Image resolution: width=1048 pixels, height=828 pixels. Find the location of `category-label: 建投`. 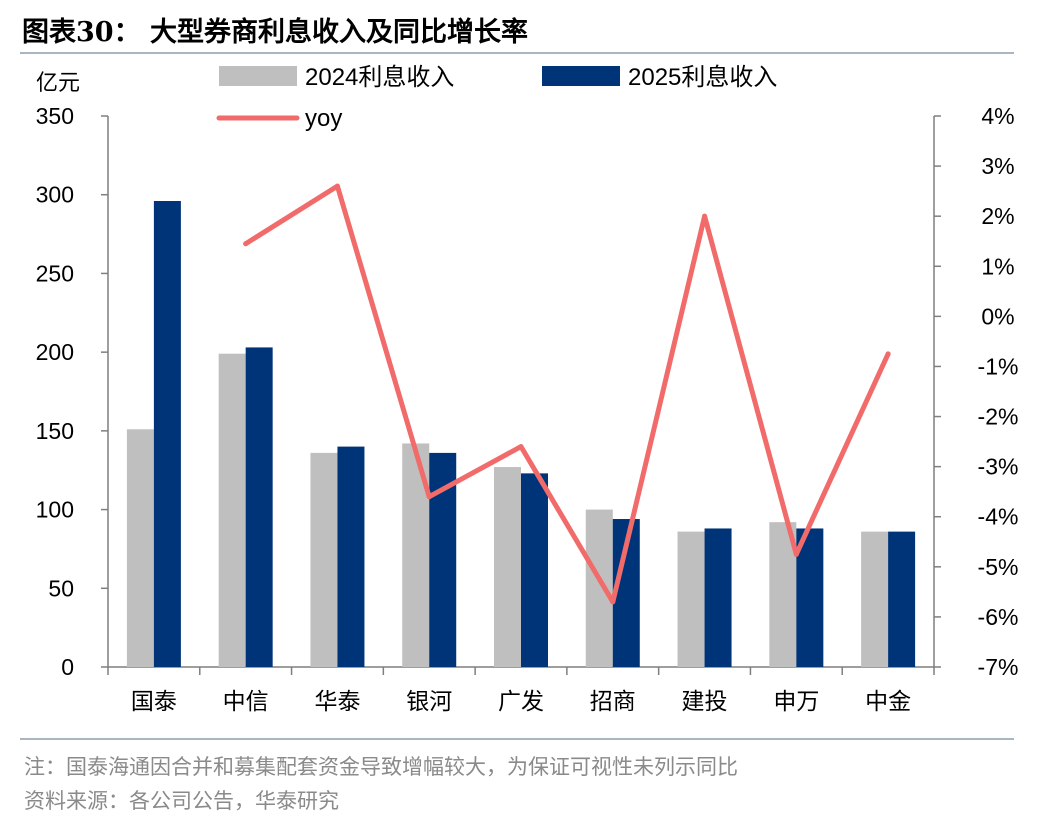

category-label: 建投 is located at coordinates (705, 702).